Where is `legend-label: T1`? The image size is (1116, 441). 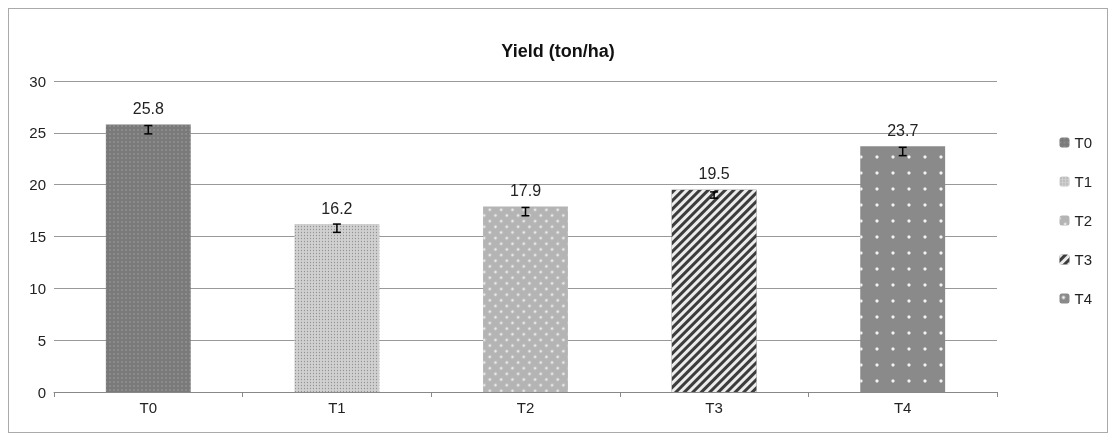
legend-label: T1 is located at coordinates (1083, 181).